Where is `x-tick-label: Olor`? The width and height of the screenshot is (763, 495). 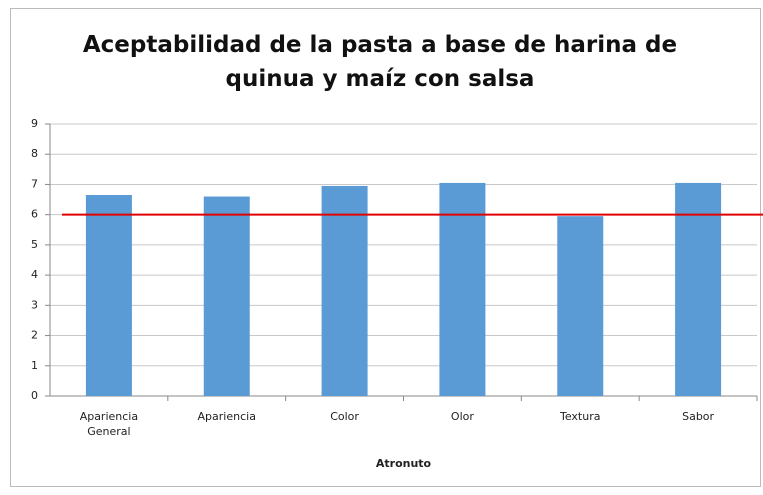 x-tick-label: Olor is located at coordinates (462, 416).